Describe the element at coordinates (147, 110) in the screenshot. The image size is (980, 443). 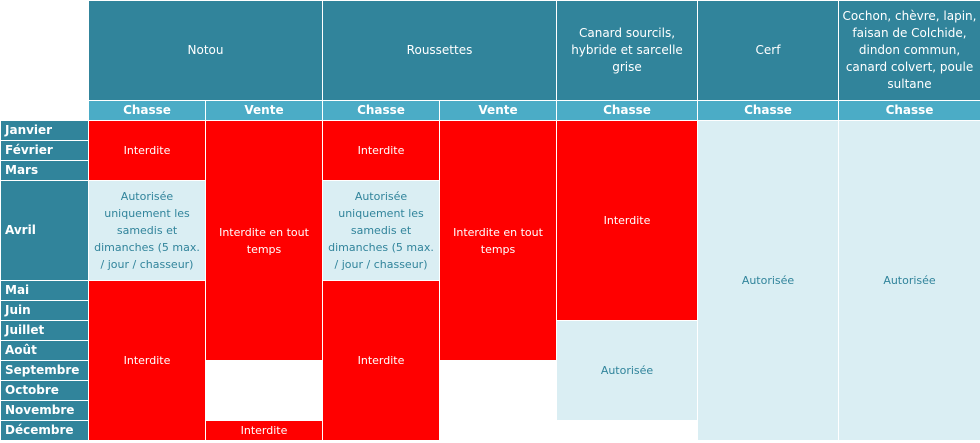
I see `notou-chasse-header: Chasse` at that location.